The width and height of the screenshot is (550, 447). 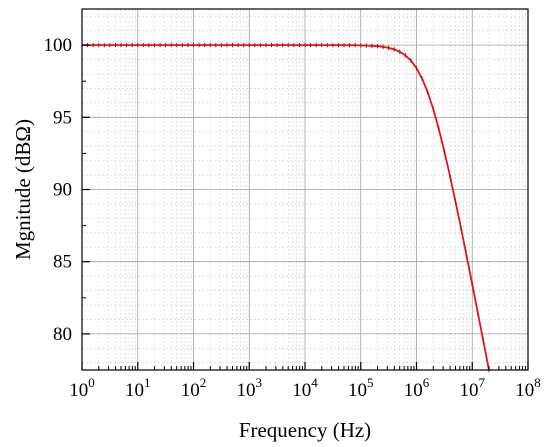 I want to click on x-tick-label: 10⁴, so click(x=305, y=388).